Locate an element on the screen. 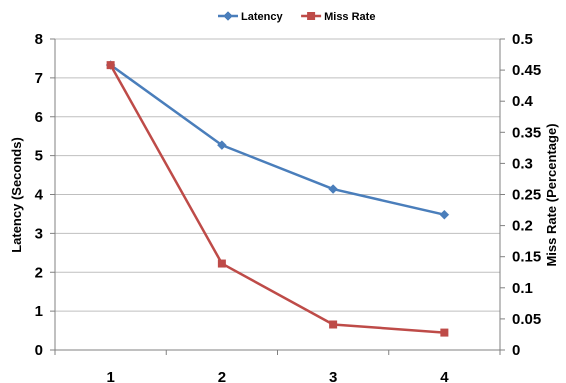 This screenshot has height=383, width=566. legend-item-latency: Latency is located at coordinates (250, 17).